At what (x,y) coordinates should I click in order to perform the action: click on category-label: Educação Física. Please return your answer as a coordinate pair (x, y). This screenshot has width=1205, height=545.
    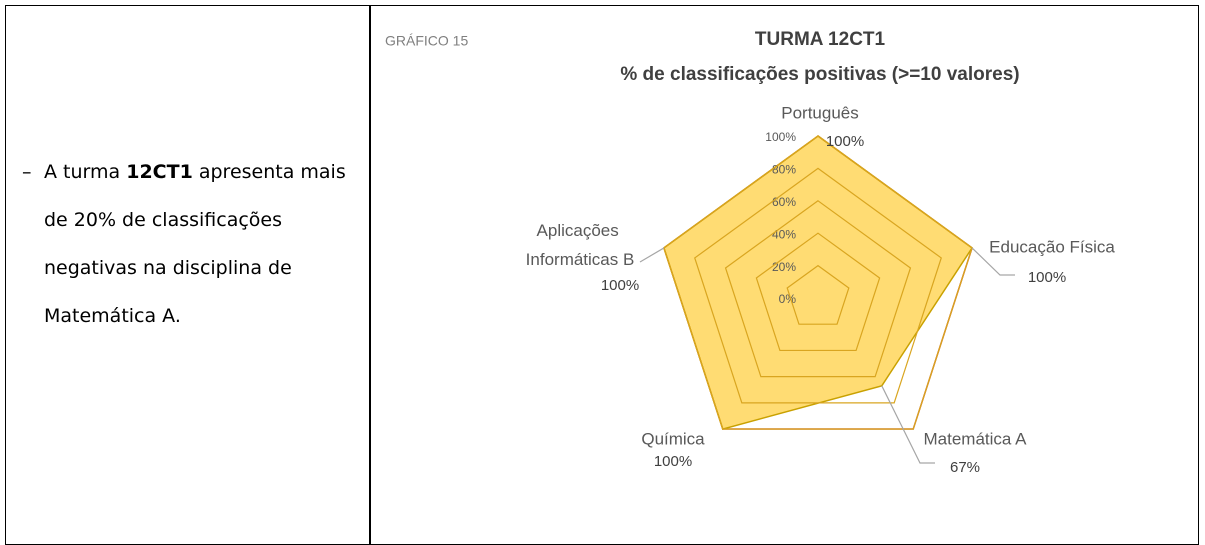
    Looking at the image, I should click on (1052, 246).